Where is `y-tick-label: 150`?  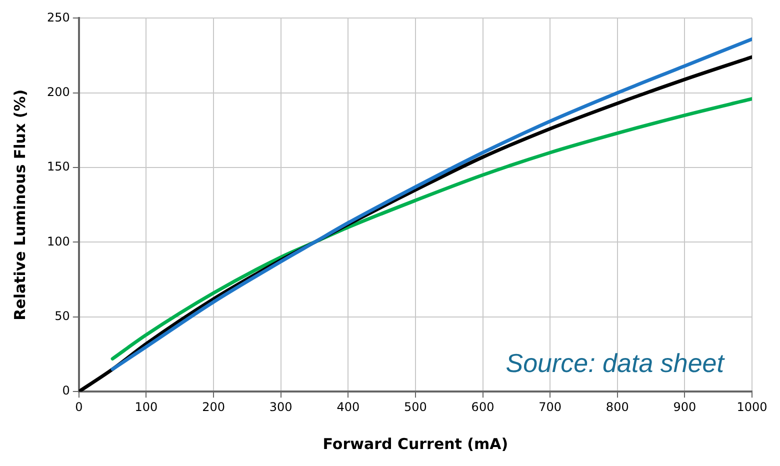
y-tick-label: 150 is located at coordinates (58, 167).